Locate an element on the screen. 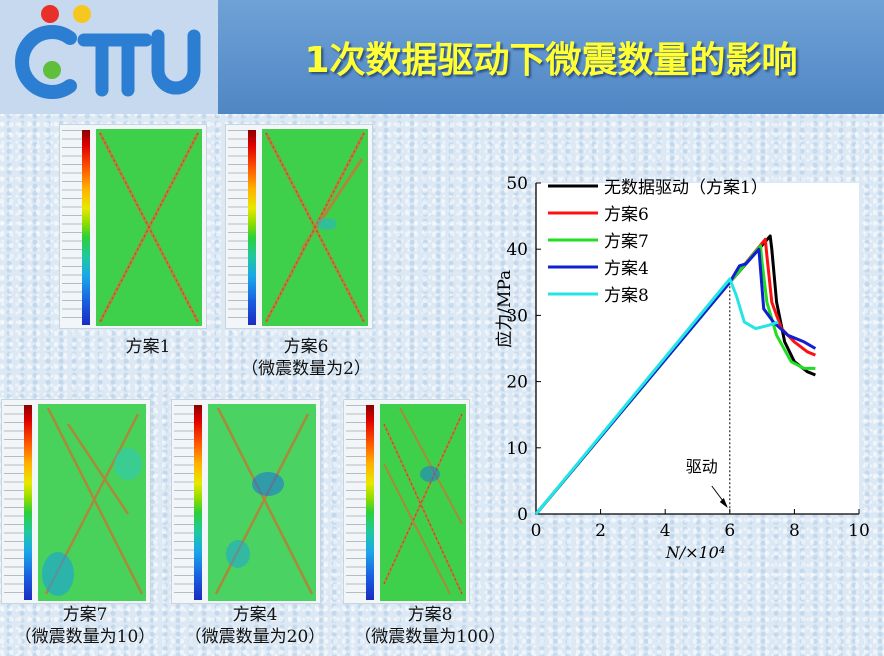  panel-1-label: 方案1 is located at coordinates (148, 347).